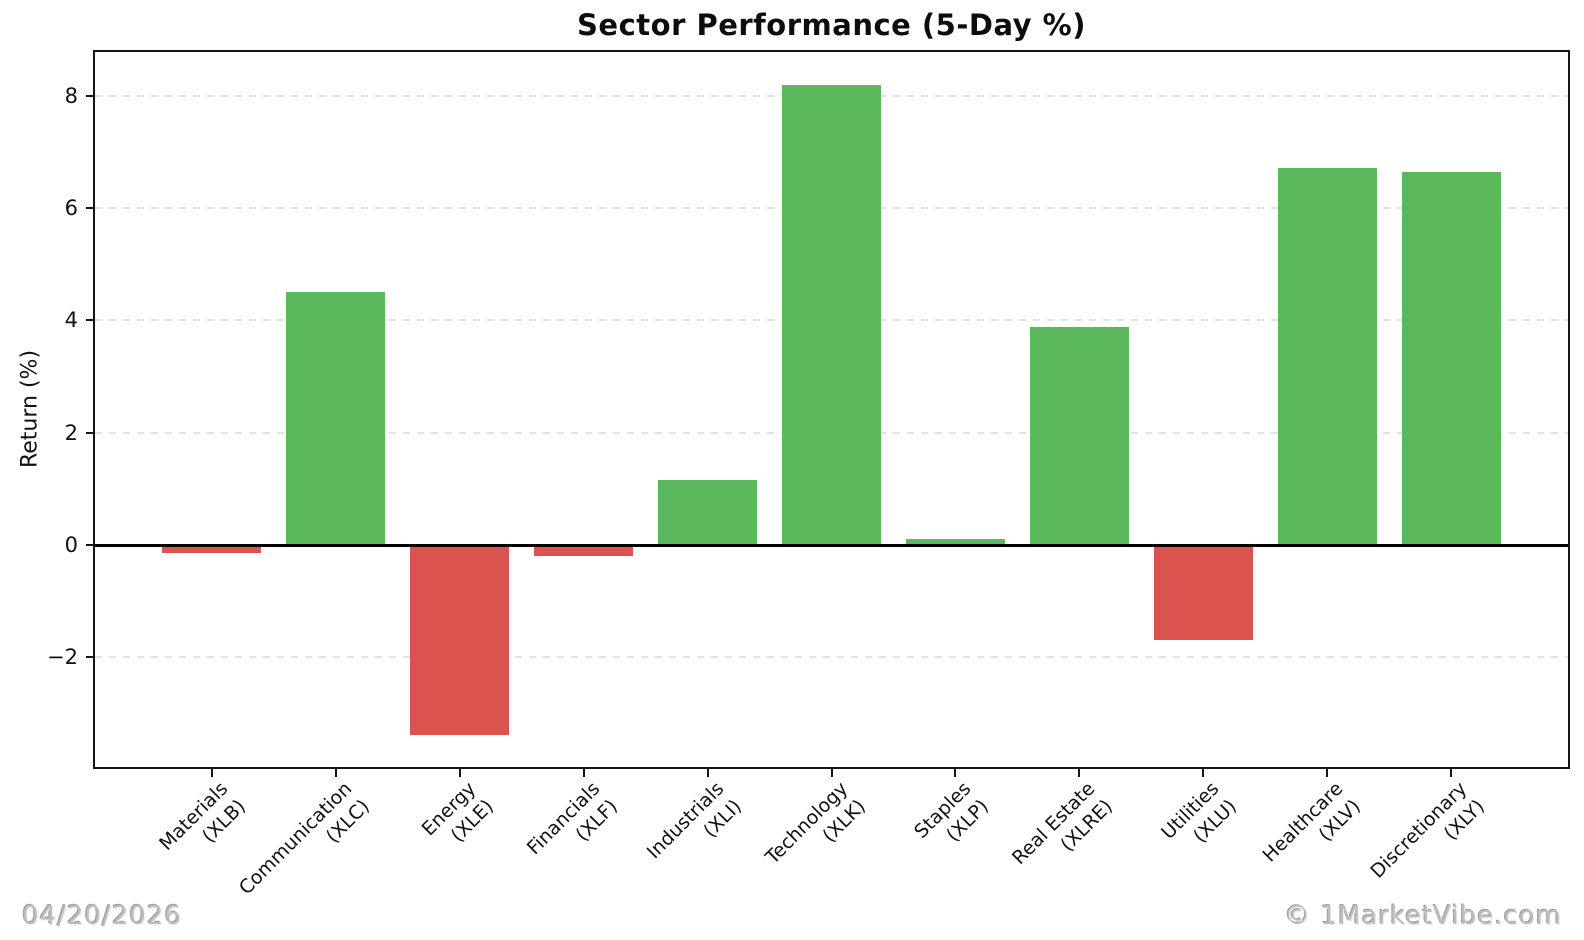 The height and width of the screenshot is (940, 1584). I want to click on zero-axis-line, so click(831, 545).